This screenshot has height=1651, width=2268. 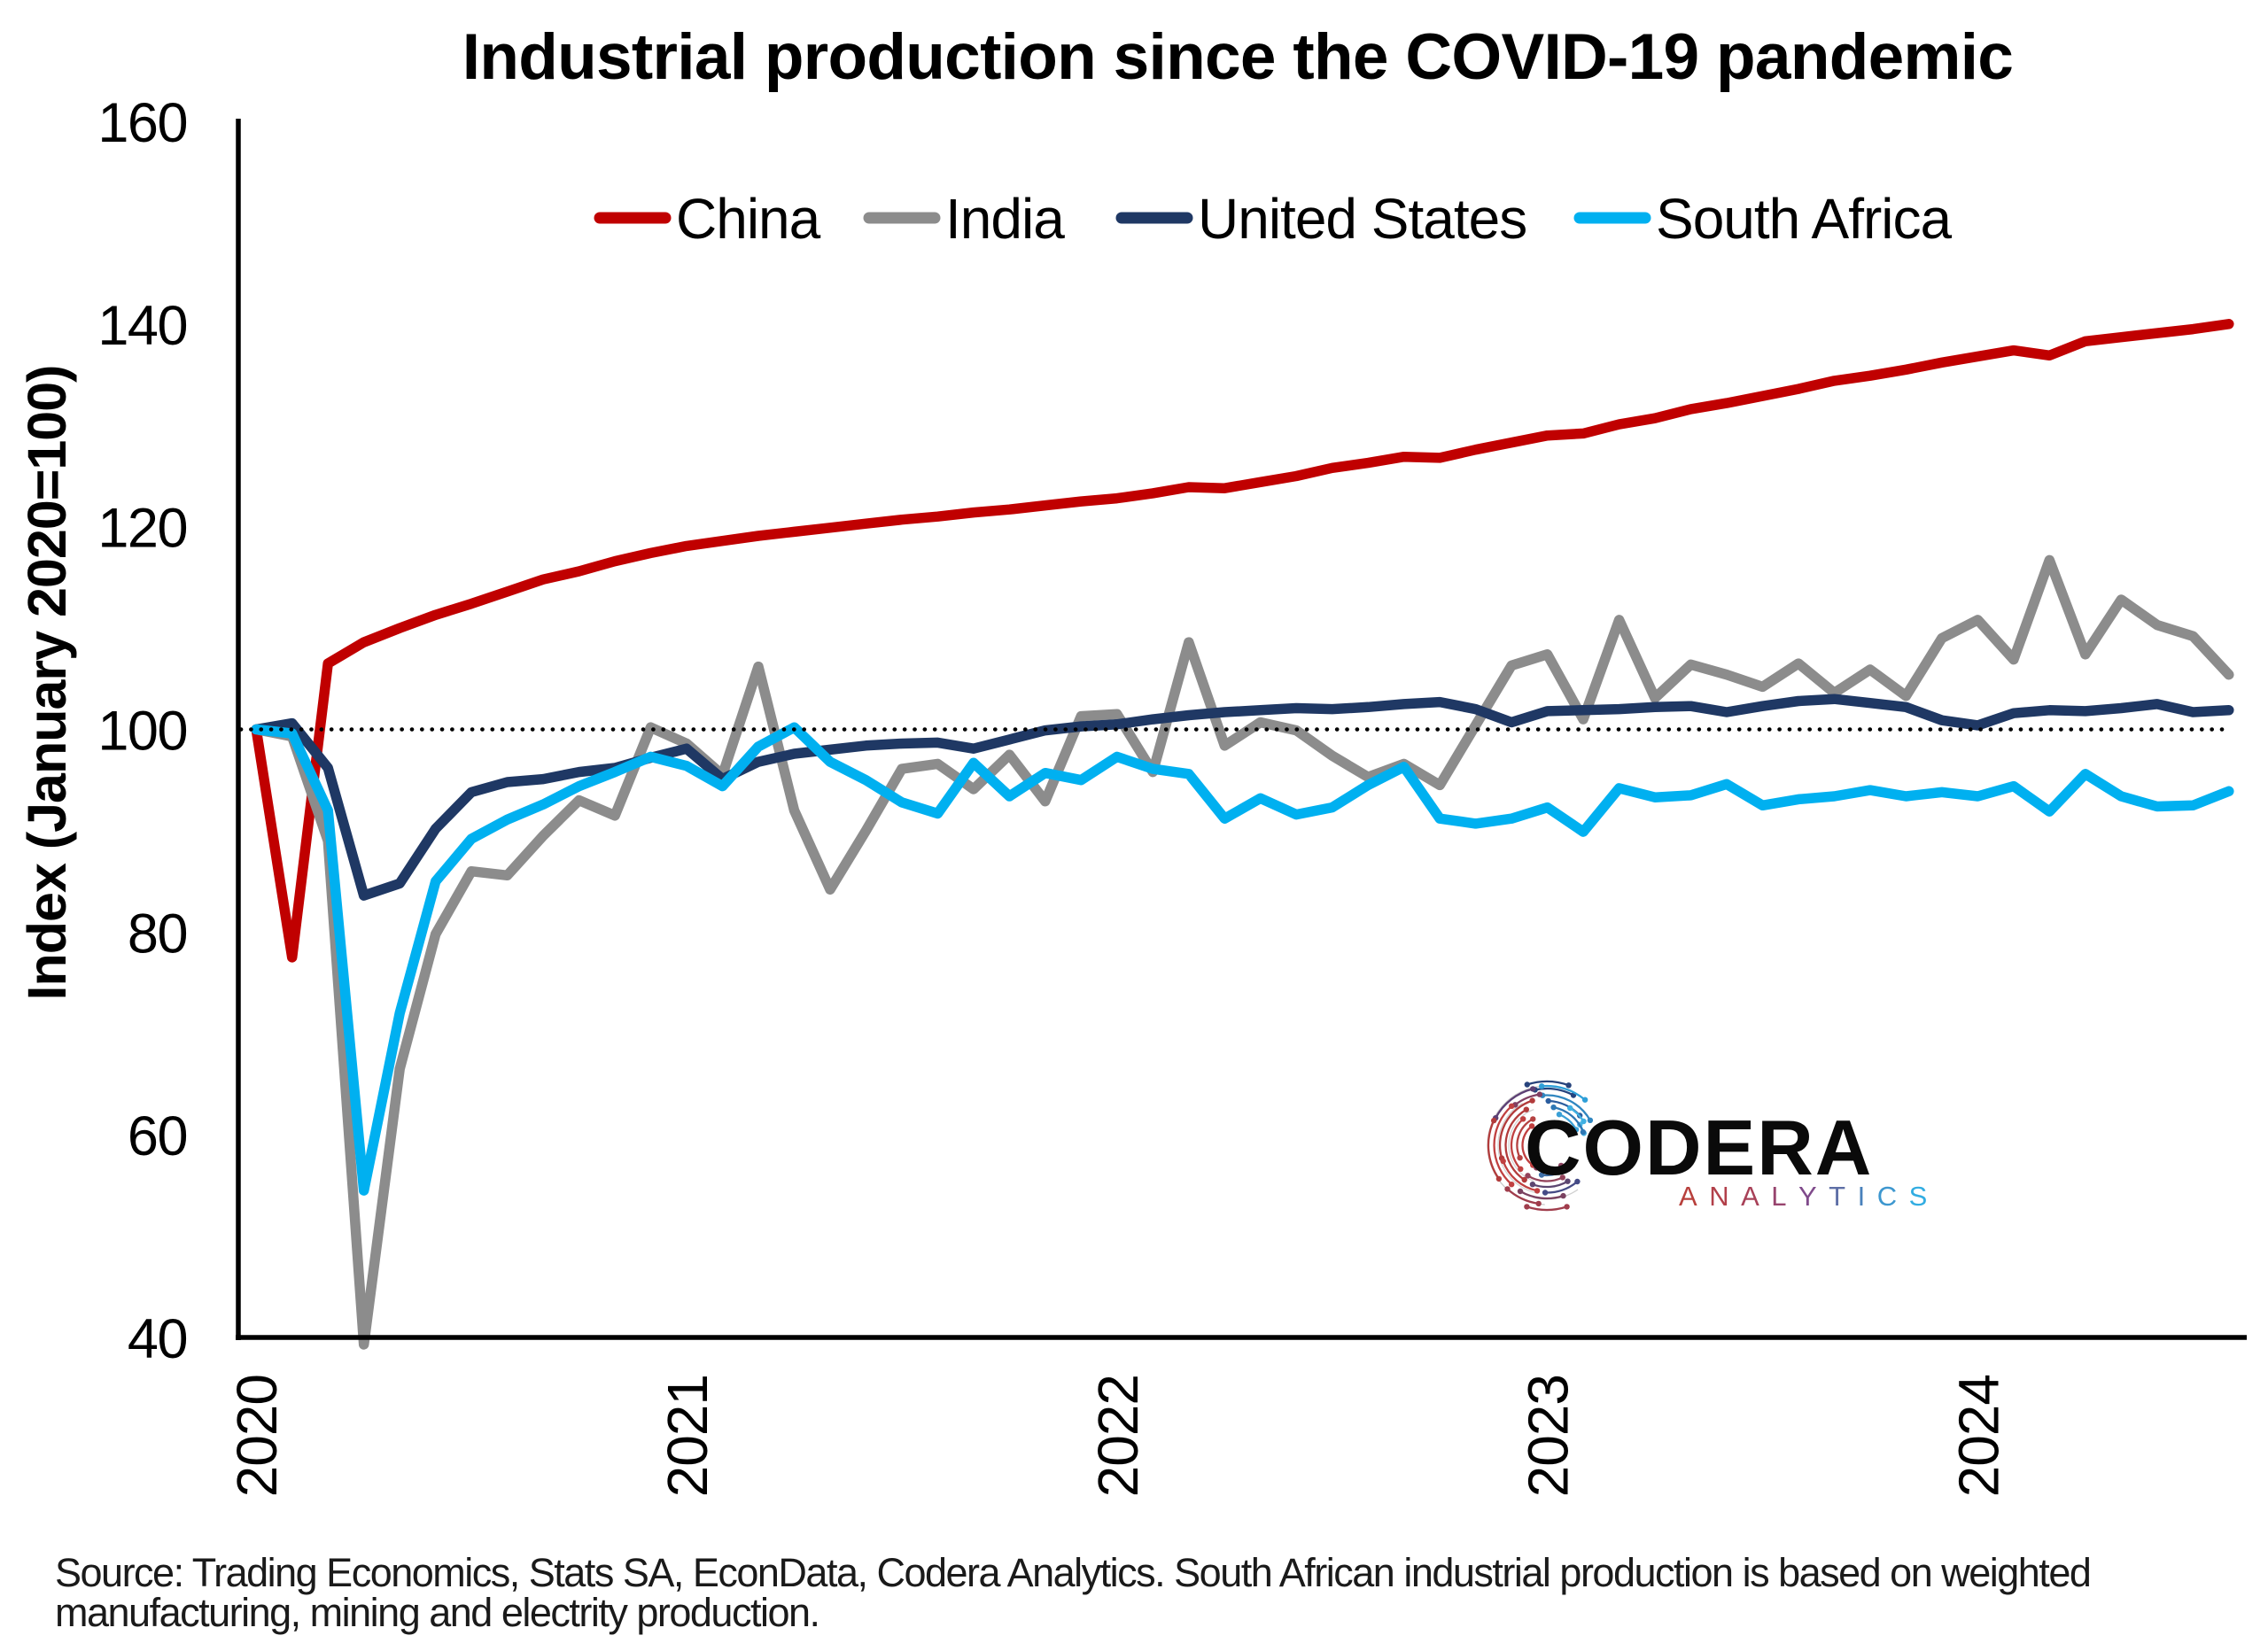 I want to click on svg-text: 160, so click(x=142, y=123).